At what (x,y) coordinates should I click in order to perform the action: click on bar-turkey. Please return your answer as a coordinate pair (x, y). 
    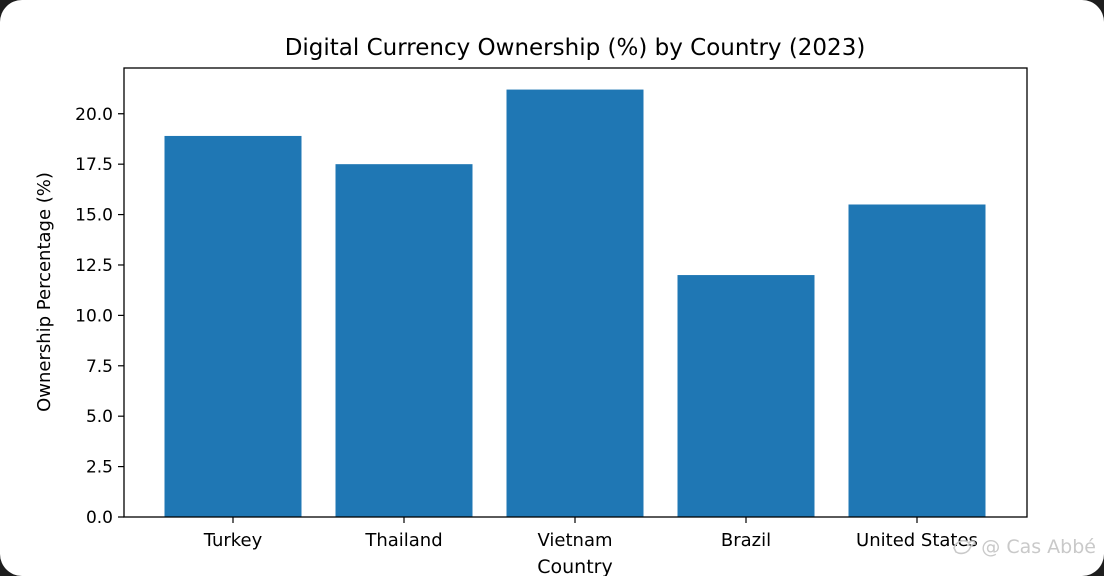
    Looking at the image, I should click on (233, 326).